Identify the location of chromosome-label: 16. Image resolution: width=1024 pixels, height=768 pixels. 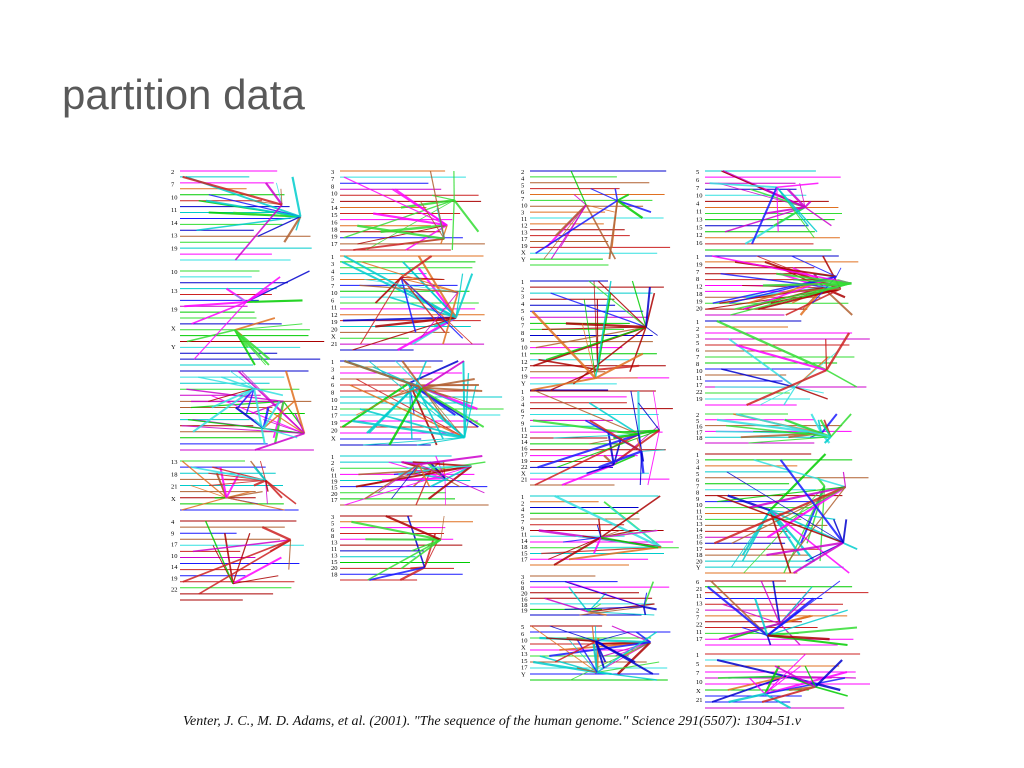
(524, 599).